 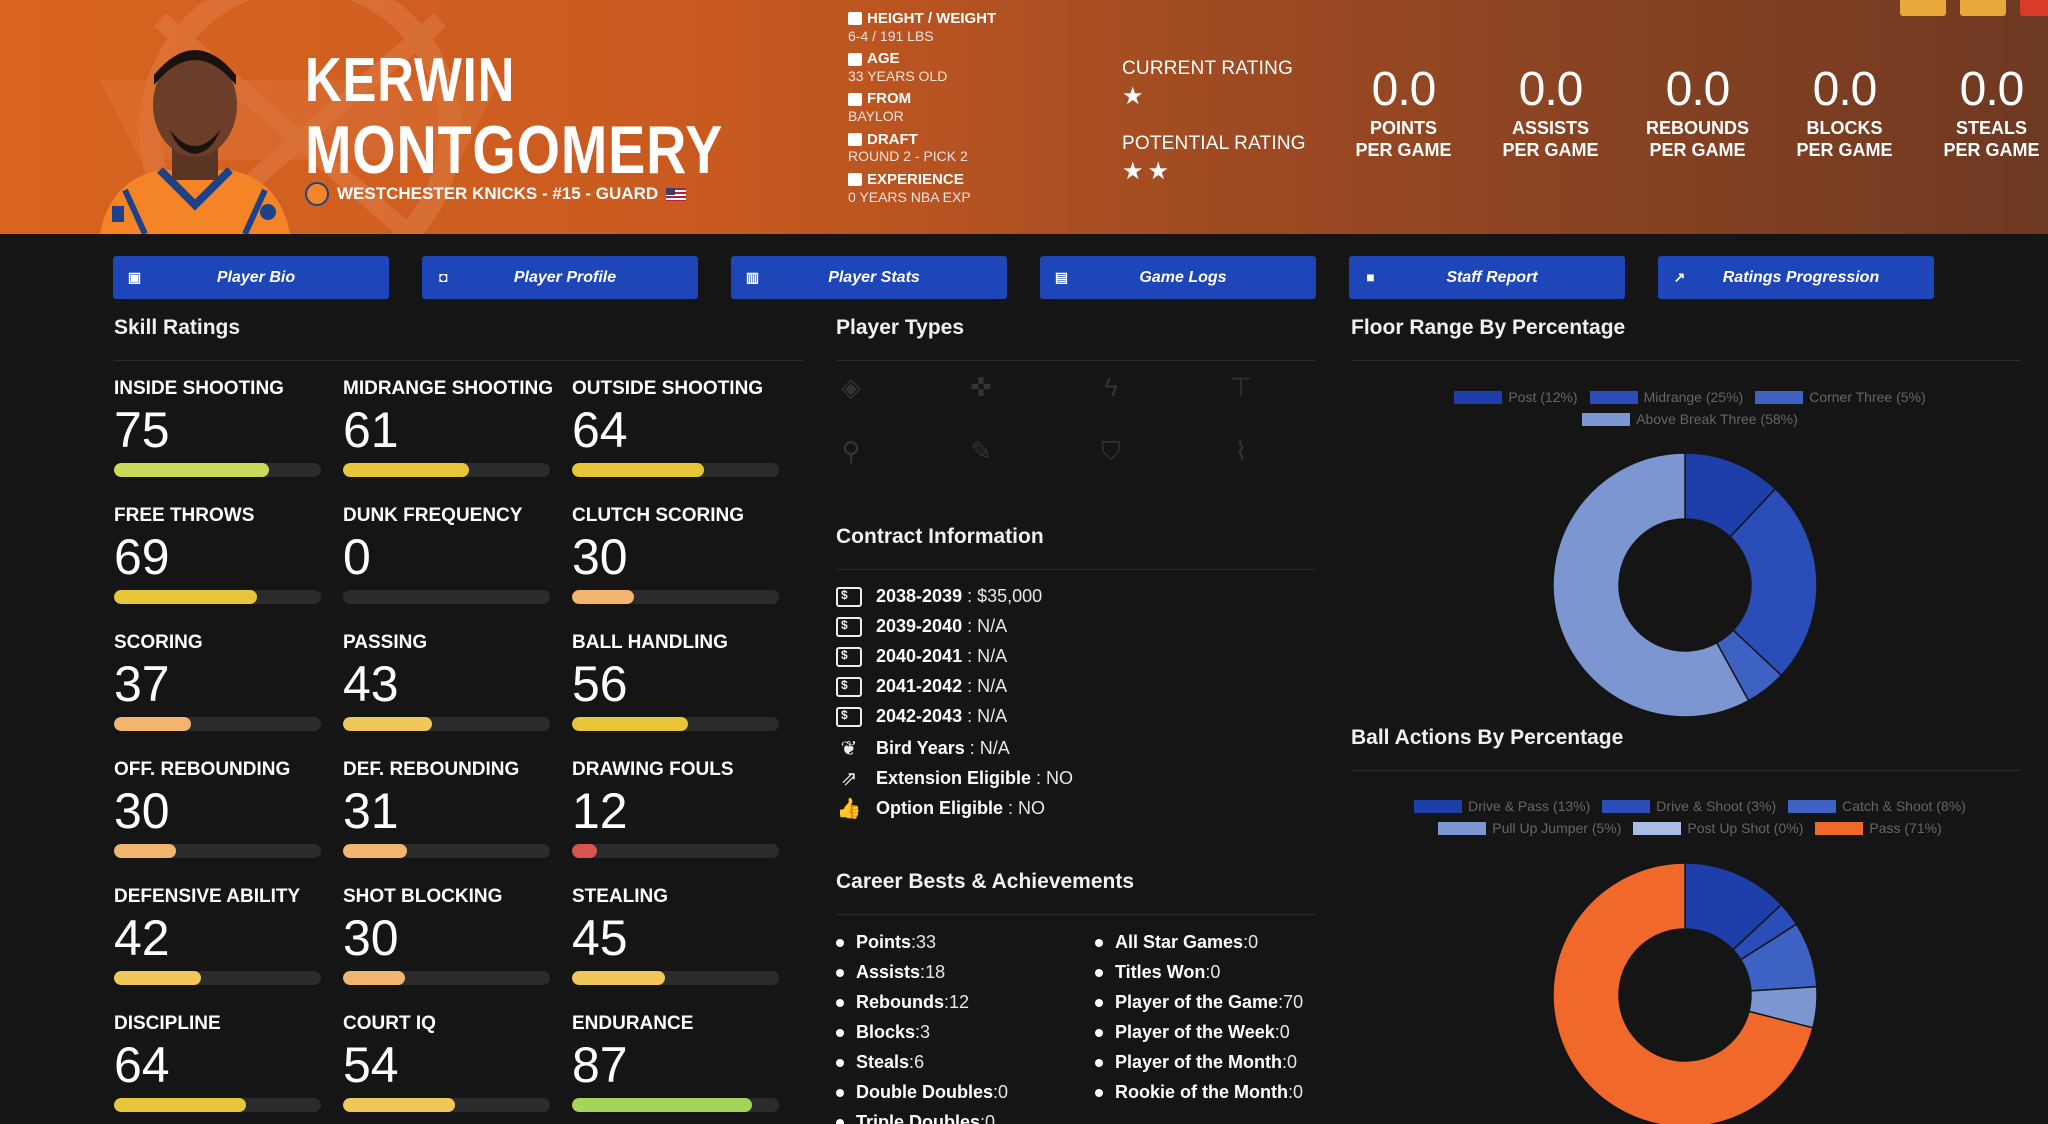 What do you see at coordinates (433, 515) in the screenshot?
I see `skill-name: DUNK FREQUENCY` at bounding box center [433, 515].